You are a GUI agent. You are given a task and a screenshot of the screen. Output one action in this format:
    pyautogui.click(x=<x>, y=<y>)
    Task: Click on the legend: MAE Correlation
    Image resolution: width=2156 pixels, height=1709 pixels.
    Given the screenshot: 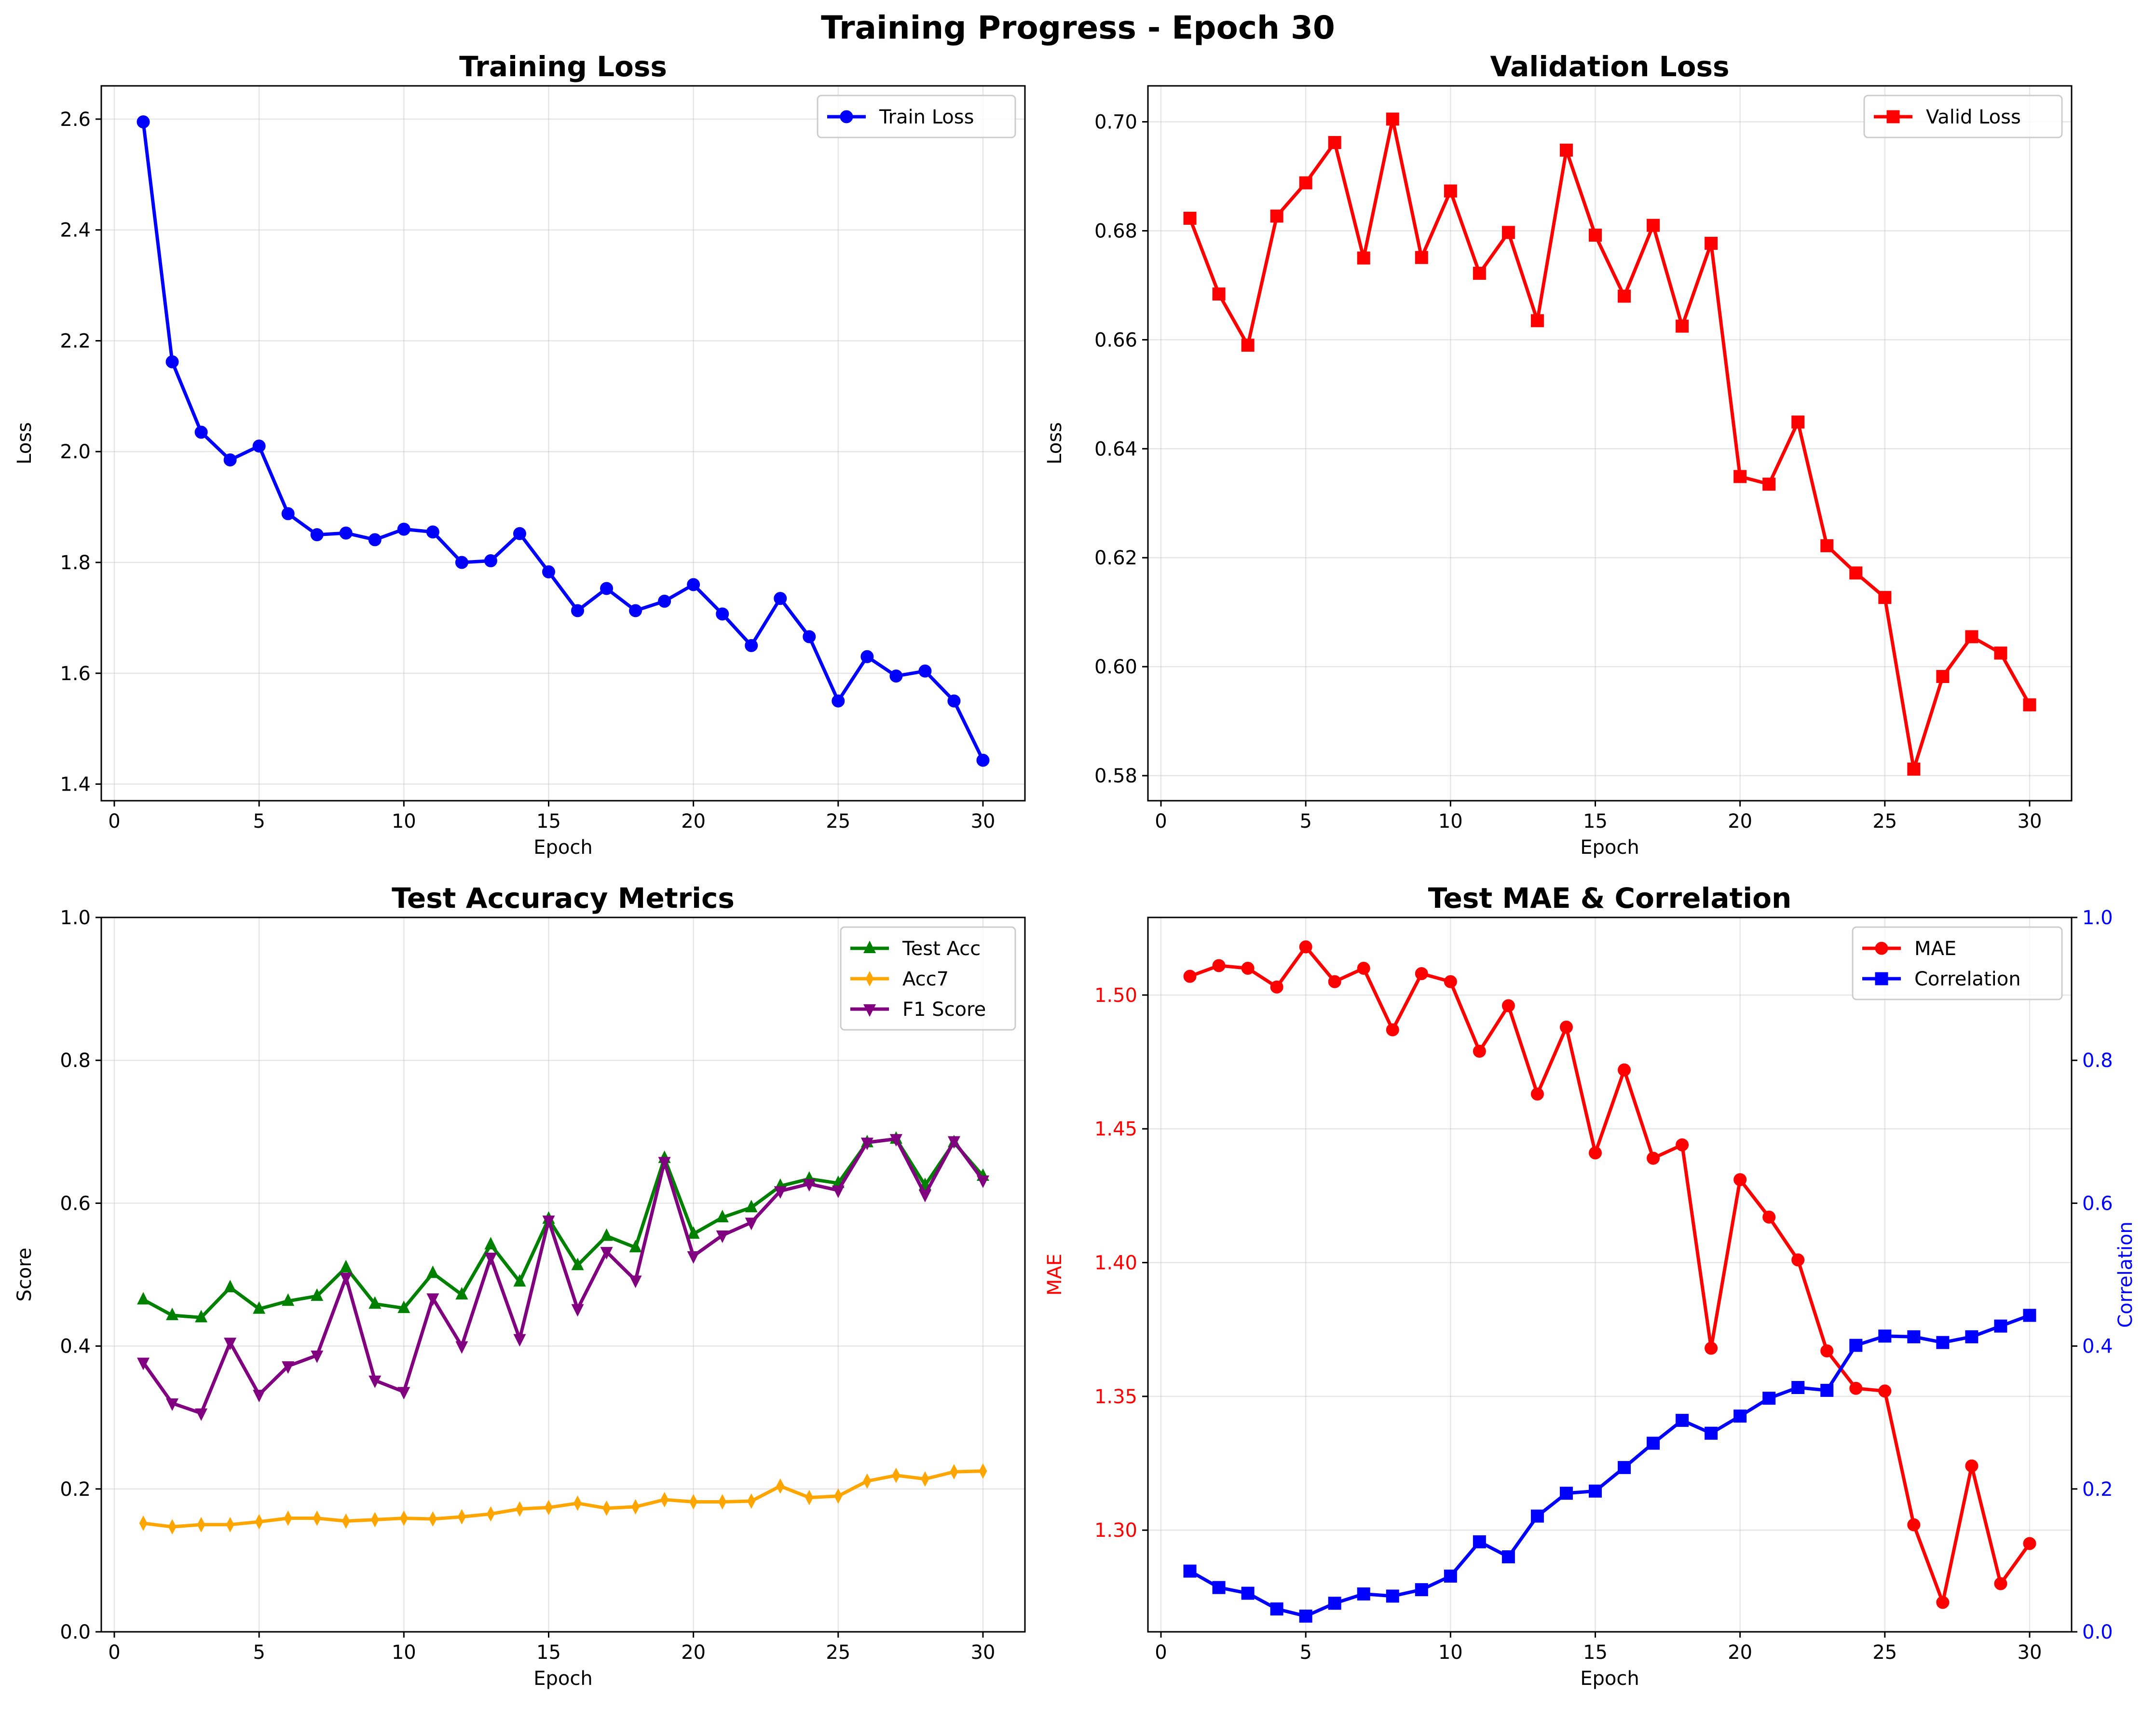 What is the action you would take?
    pyautogui.click(x=1957, y=963)
    